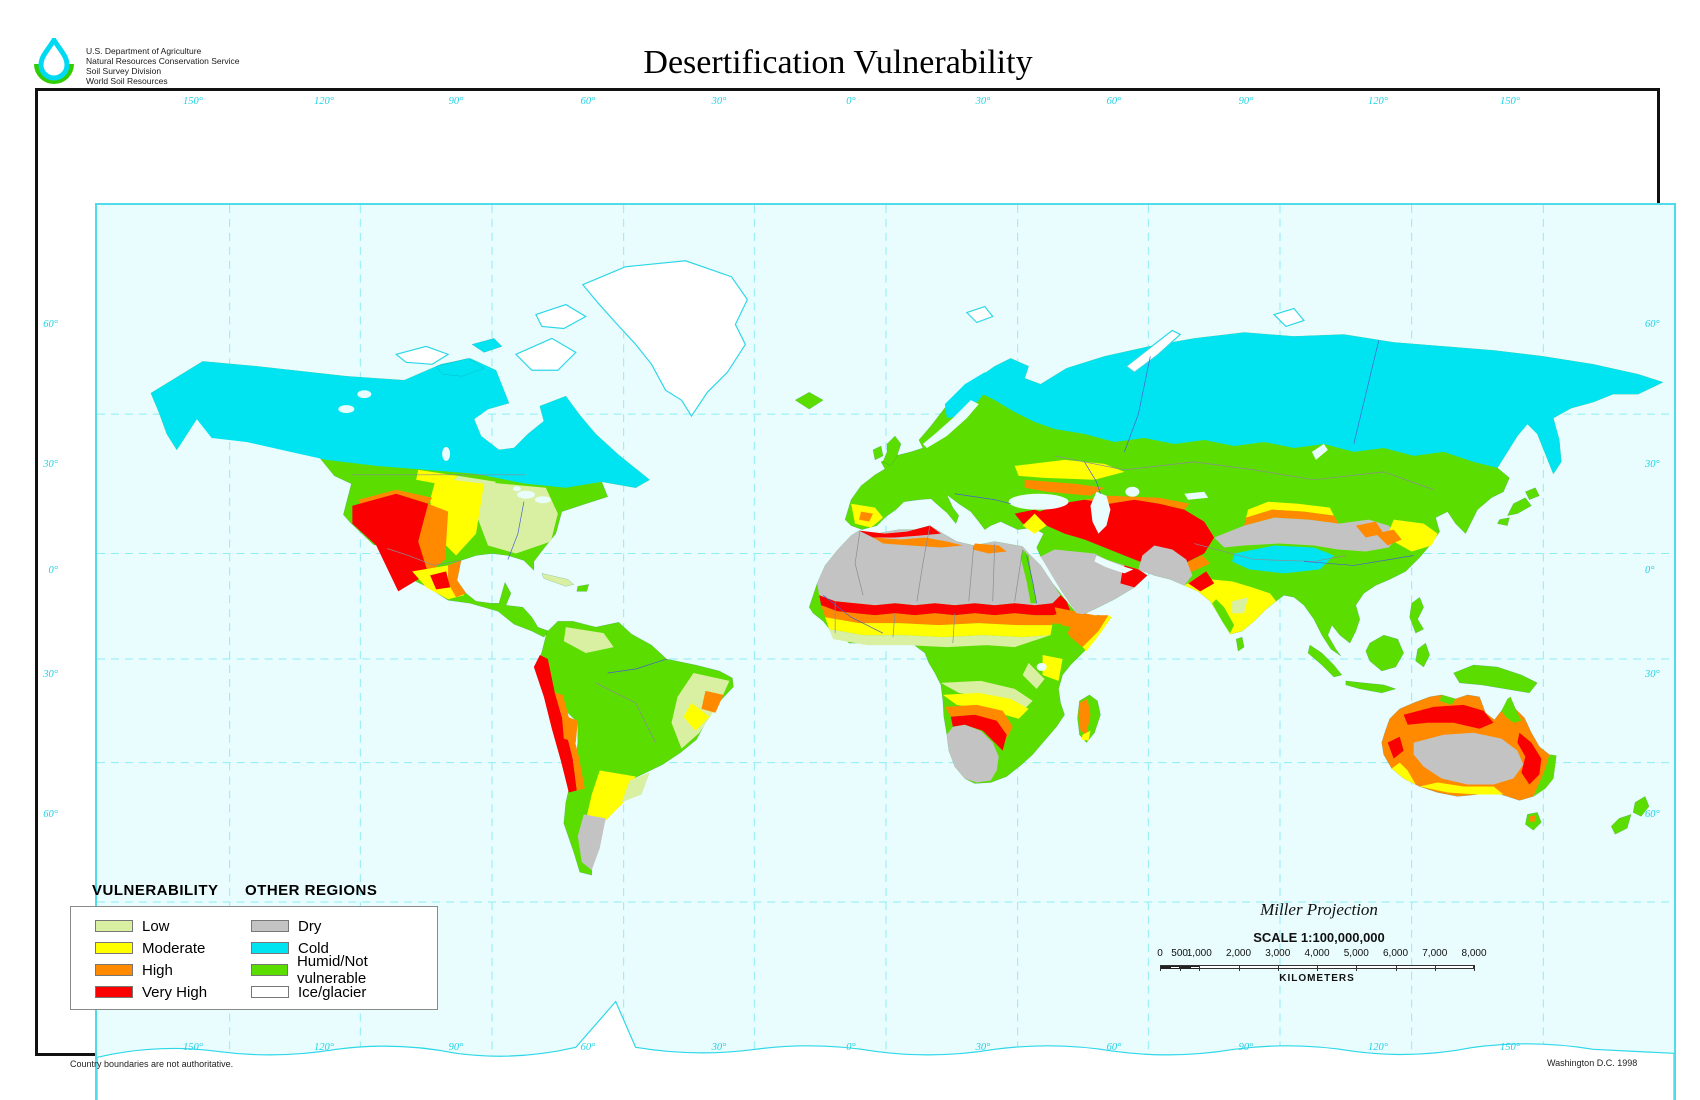 This screenshot has height=1100, width=1700. I want to click on scale-tick-label: 4,000, so click(1317, 953).